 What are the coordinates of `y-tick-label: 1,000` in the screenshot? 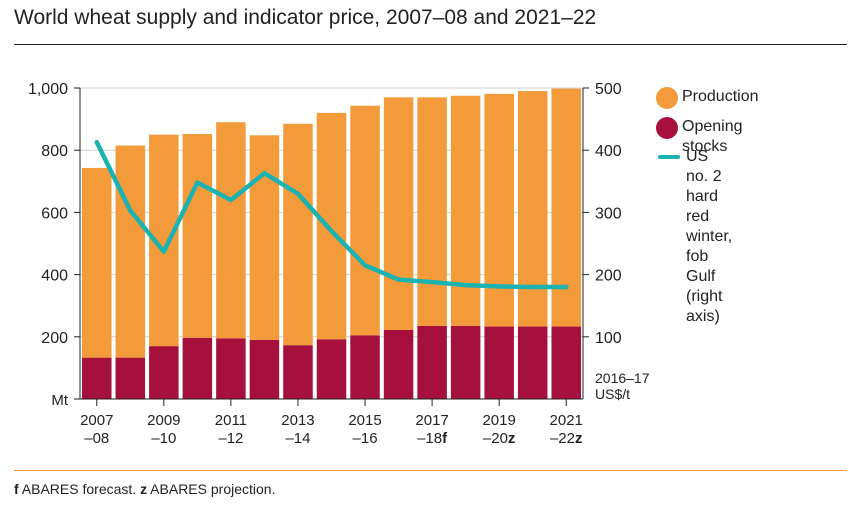 It's located at (48, 89).